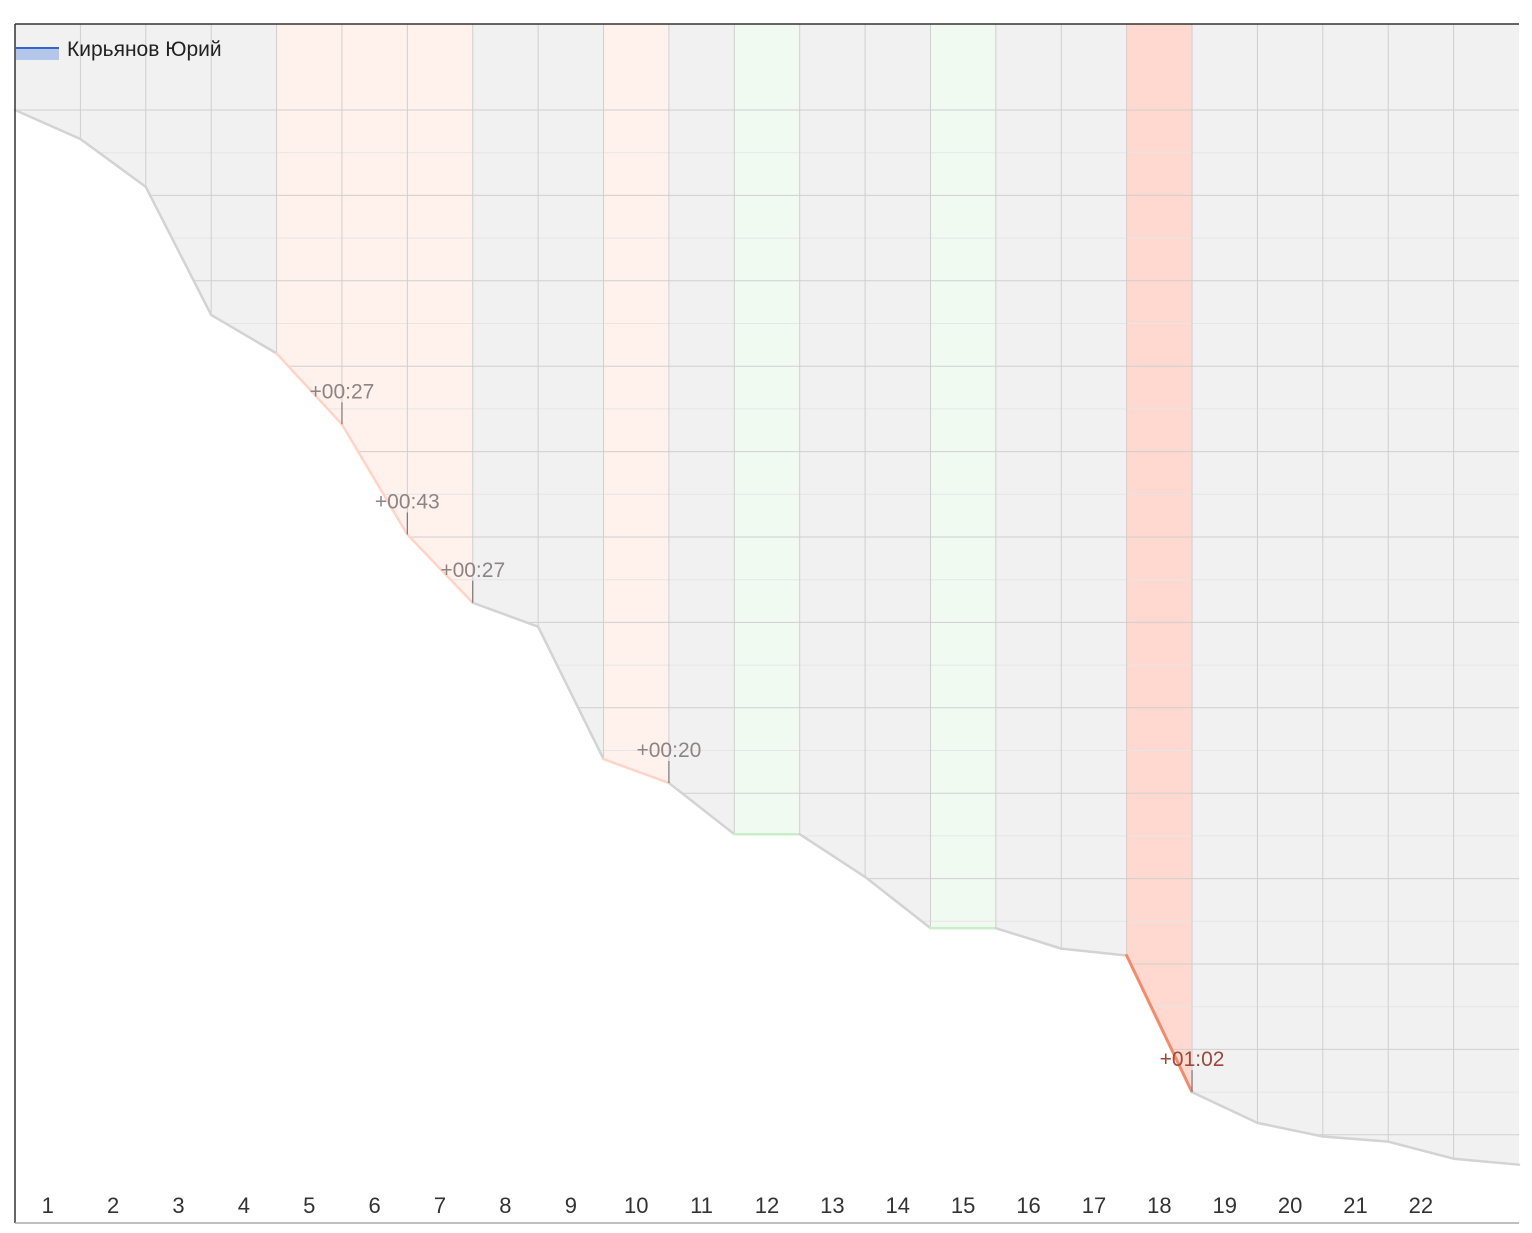 Image resolution: width=1532 pixels, height=1233 pixels. What do you see at coordinates (963, 1205) in the screenshot?
I see `x-tick-label: 15` at bounding box center [963, 1205].